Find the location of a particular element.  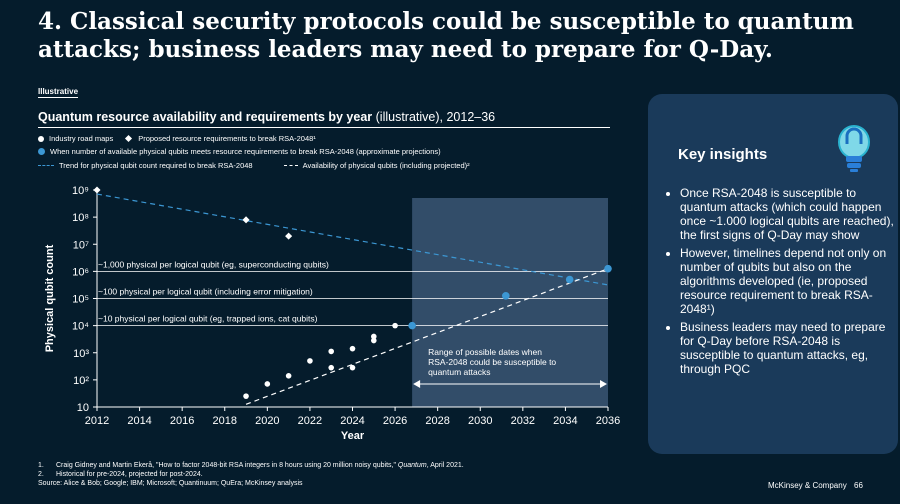

y-tick-label: 10⁸ is located at coordinates (80, 218).